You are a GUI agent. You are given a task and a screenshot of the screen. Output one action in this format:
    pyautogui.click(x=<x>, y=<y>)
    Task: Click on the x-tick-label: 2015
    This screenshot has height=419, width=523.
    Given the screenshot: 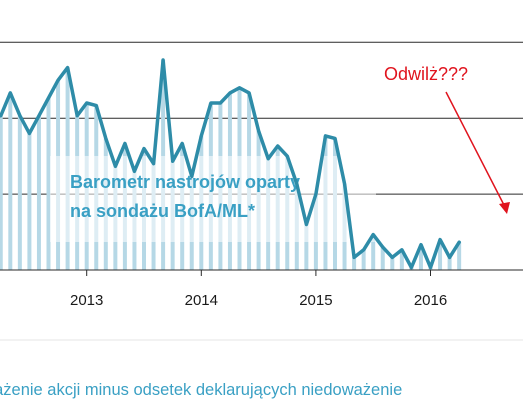 What is the action you would take?
    pyautogui.click(x=315, y=300)
    